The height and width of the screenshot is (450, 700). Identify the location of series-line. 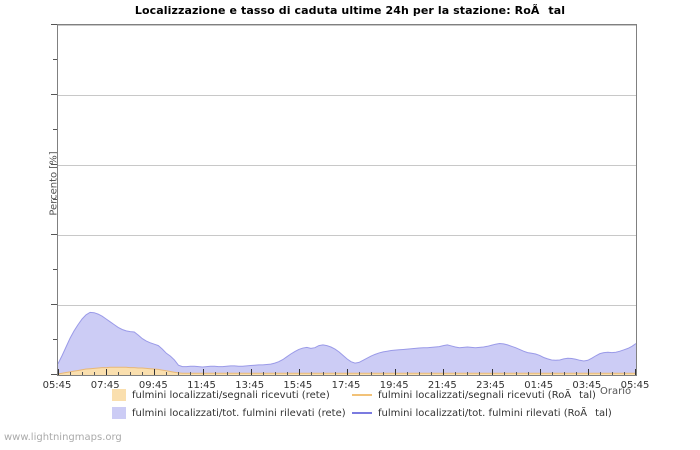
(347, 339).